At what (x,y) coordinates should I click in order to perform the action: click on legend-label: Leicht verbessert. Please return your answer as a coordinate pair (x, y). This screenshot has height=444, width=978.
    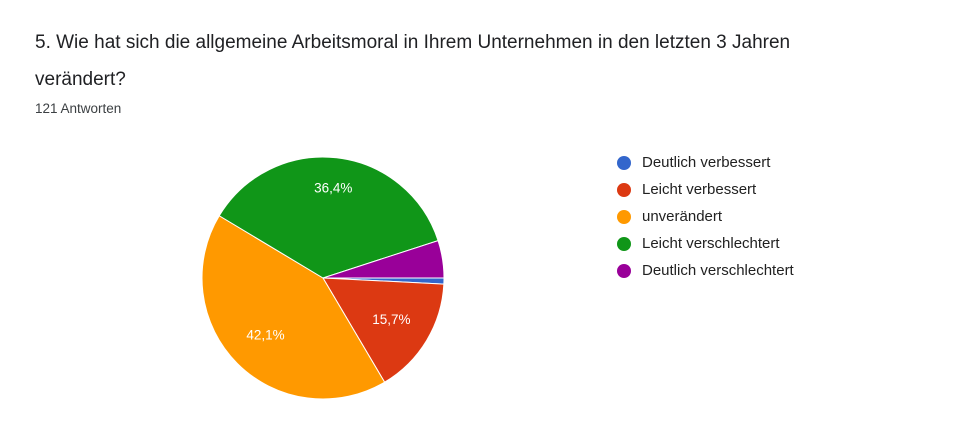
    Looking at the image, I should click on (699, 189).